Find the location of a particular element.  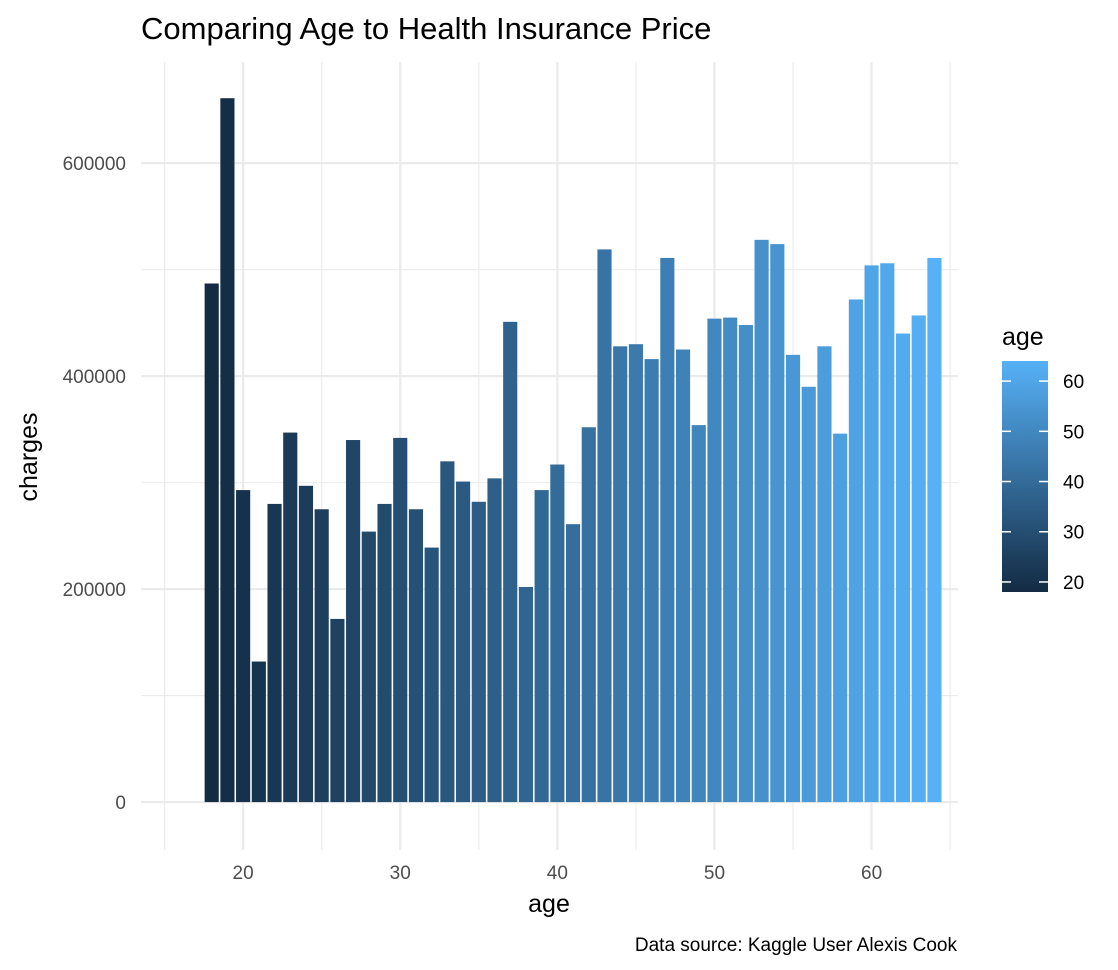

y-axis-label: charges is located at coordinates (29, 457).